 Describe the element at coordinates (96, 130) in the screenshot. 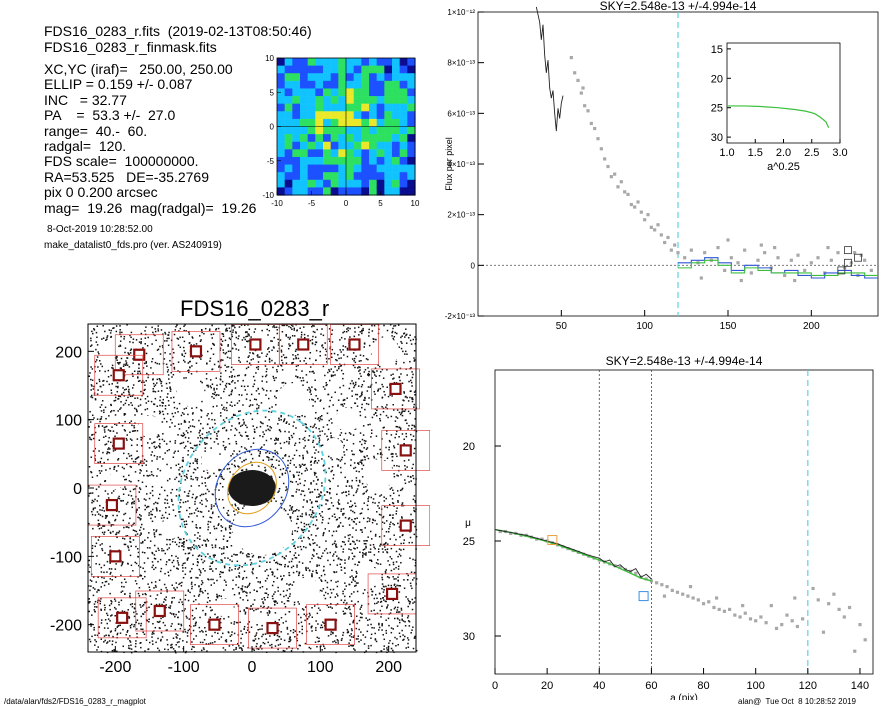

I see `info-line: range= 40.- 60.` at that location.